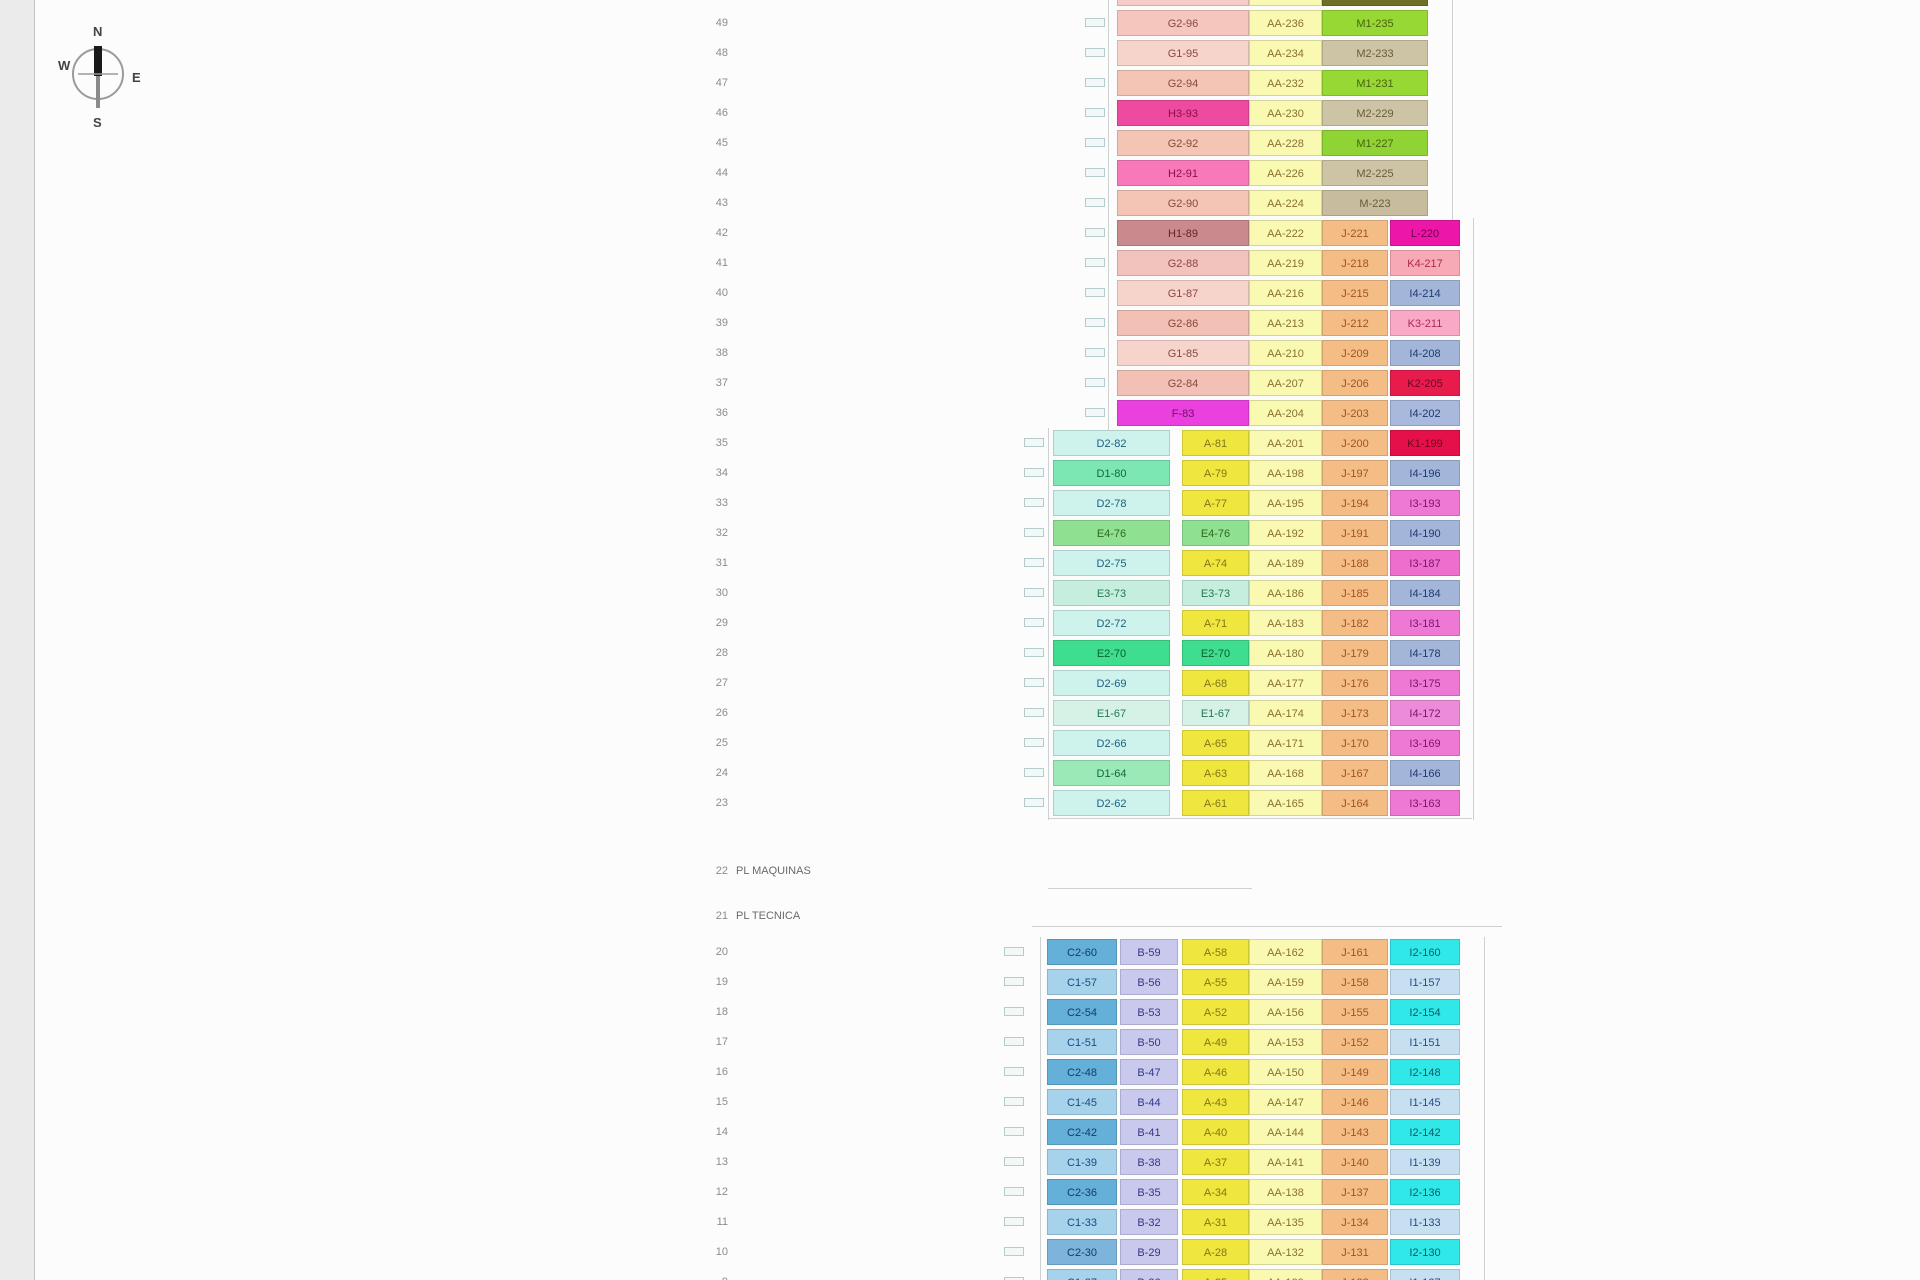  What do you see at coordinates (1355, 1012) in the screenshot?
I see `unit-cell: J-155` at bounding box center [1355, 1012].